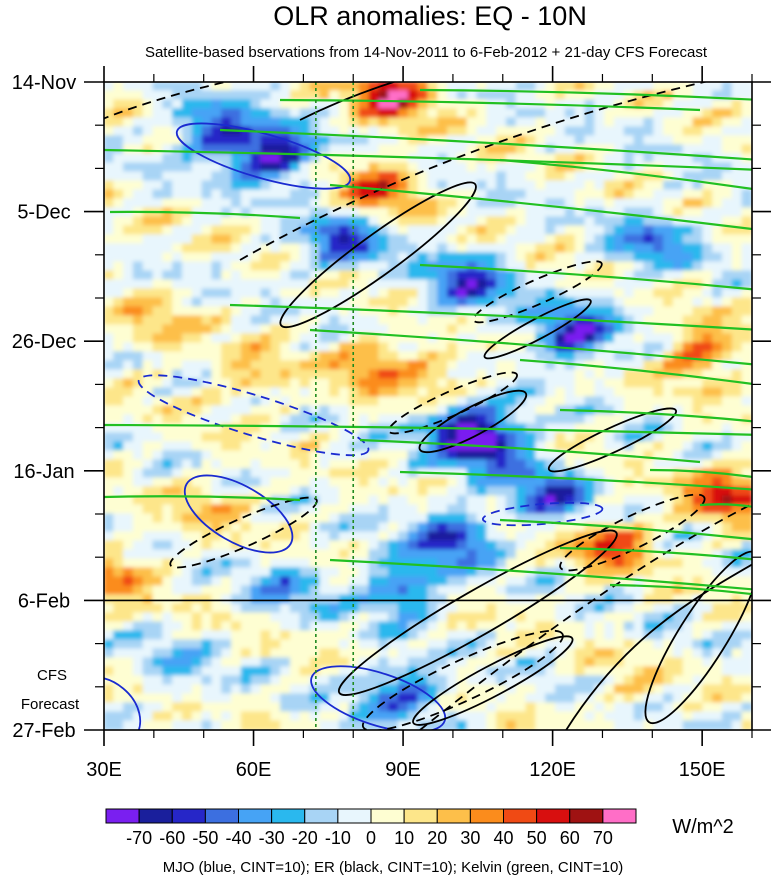  Describe the element at coordinates (205, 215) in the screenshot. I see `kelvin-contour` at that location.